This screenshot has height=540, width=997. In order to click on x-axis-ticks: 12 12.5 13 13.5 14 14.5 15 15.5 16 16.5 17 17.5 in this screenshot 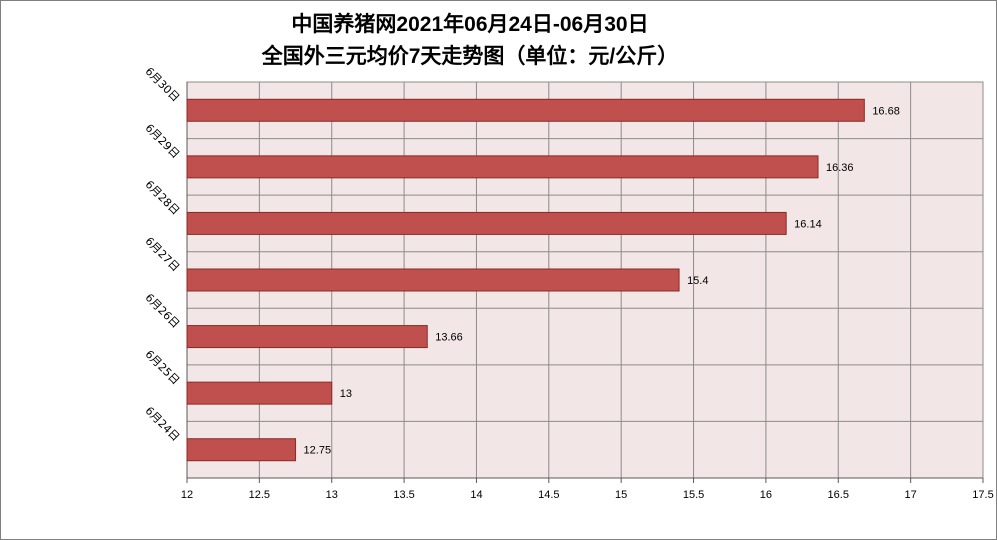, I will do `click(587, 489)`.